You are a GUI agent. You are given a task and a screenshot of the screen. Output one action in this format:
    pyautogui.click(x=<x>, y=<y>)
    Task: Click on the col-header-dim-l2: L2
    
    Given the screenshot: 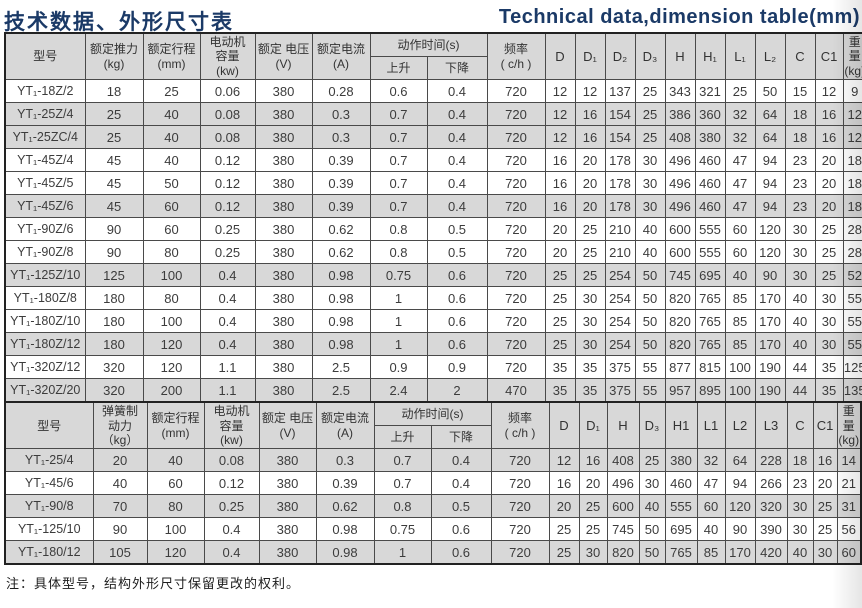 What is the action you would take?
    pyautogui.click(x=740, y=425)
    